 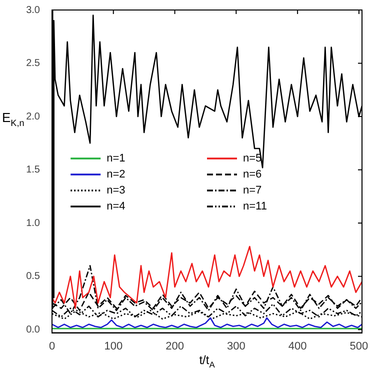 I want to click on legend-label: n=2, so click(x=116, y=174).